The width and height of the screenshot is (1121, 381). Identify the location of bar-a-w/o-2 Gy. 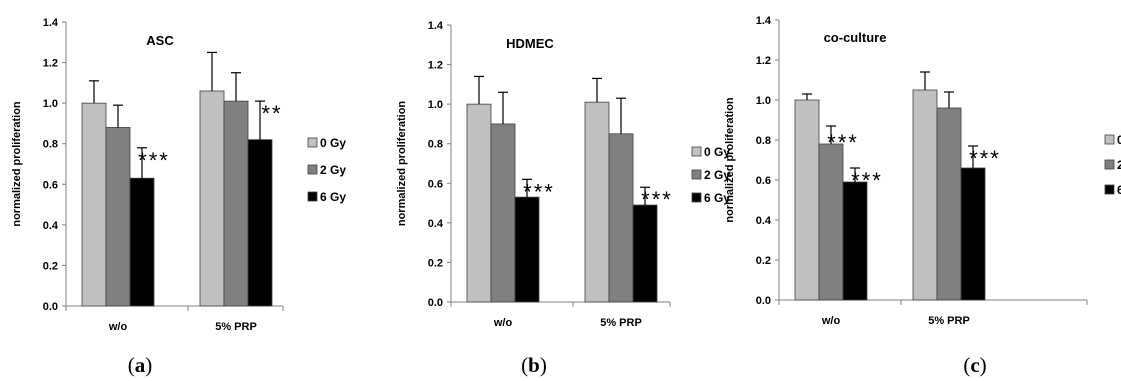
(118, 217).